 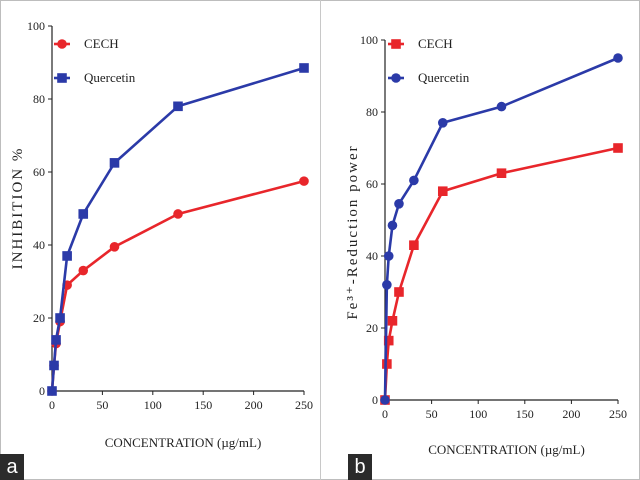 I want to click on y-axis-label: Fe³⁺-Reduction power, so click(x=353, y=231).